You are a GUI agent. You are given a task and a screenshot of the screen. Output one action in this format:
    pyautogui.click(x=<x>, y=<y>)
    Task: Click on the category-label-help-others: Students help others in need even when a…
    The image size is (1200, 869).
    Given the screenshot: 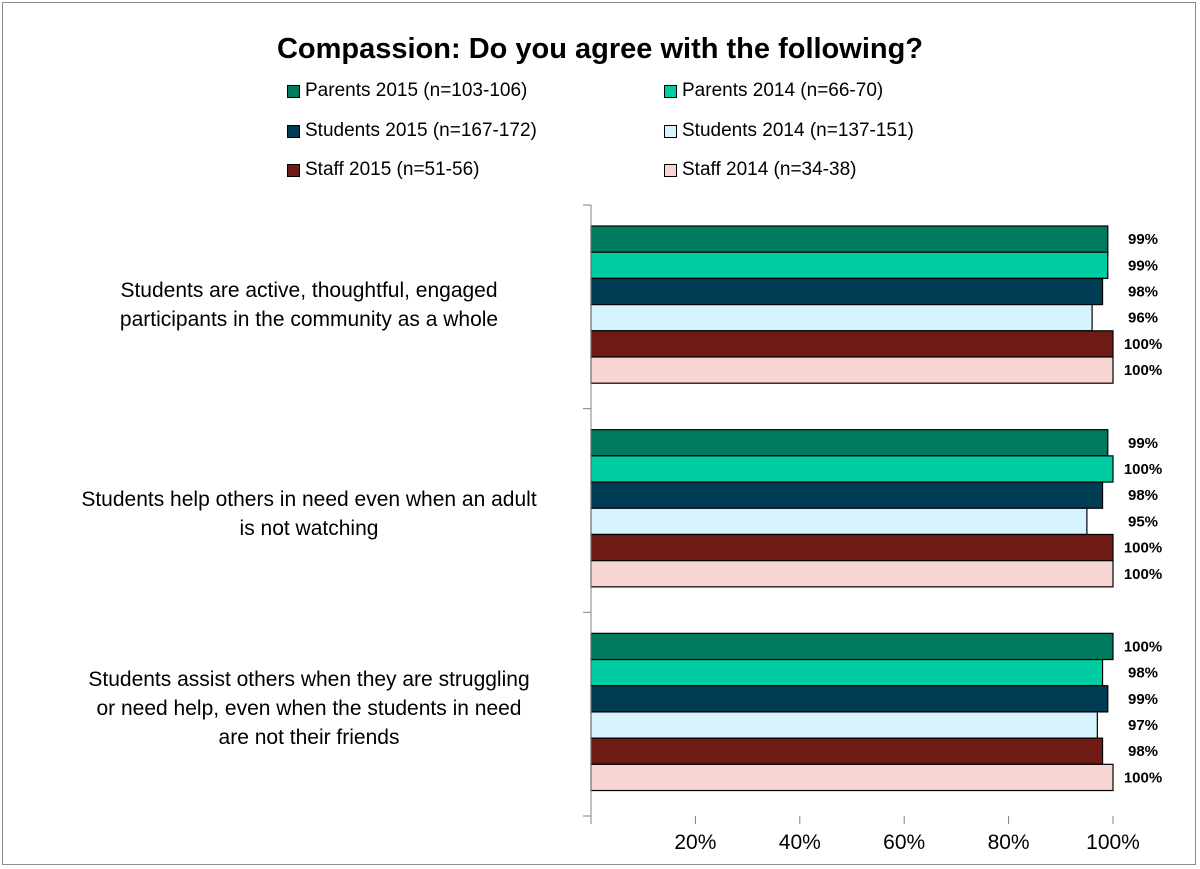 What is the action you would take?
    pyautogui.click(x=309, y=514)
    